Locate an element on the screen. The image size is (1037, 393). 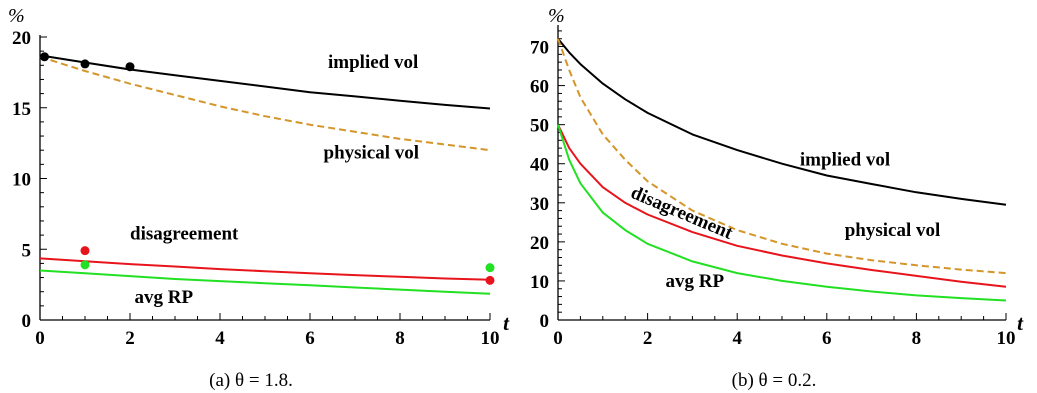
chart-1-x-tick-label: 2 is located at coordinates (648, 338).